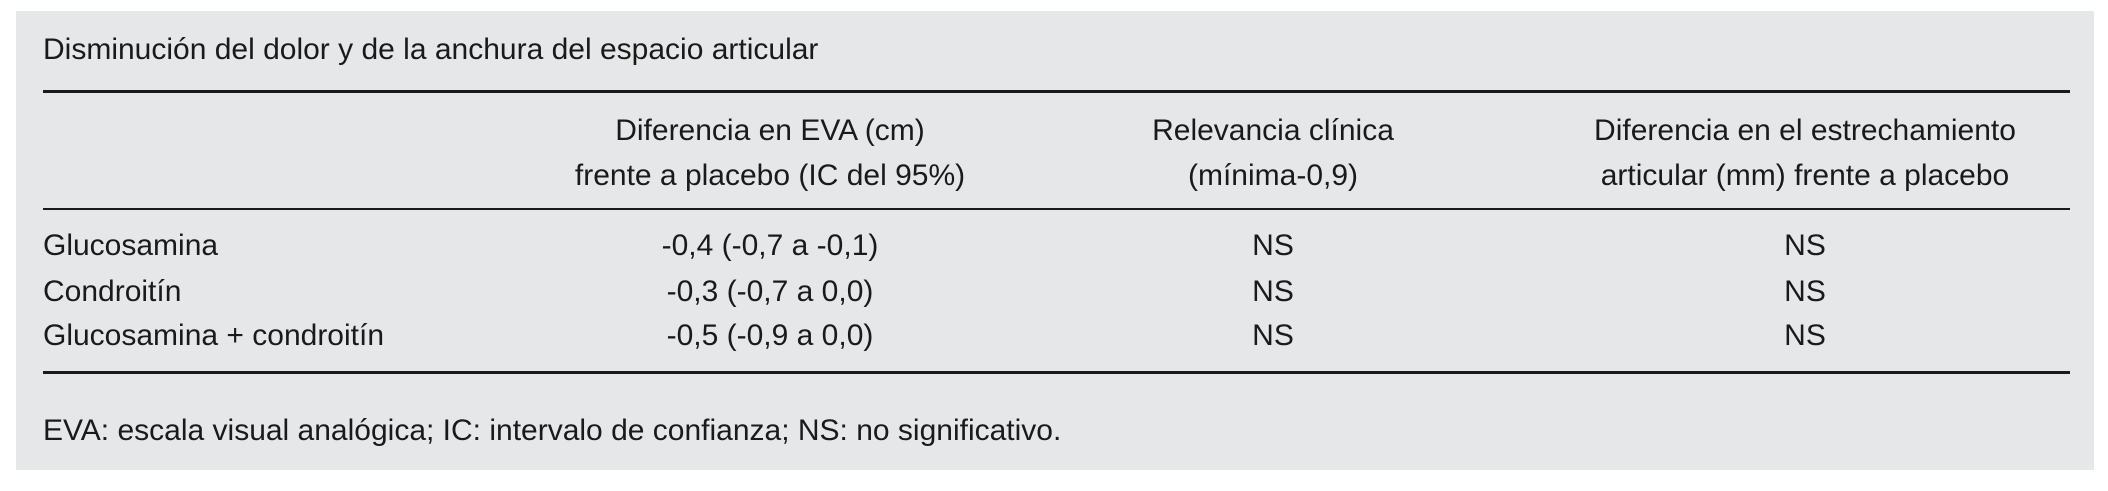 Image resolution: width=2108 pixels, height=491 pixels. Describe the element at coordinates (770, 245) in the screenshot. I see `table-cell: -0,4 (-0,7 a -0,1)` at that location.